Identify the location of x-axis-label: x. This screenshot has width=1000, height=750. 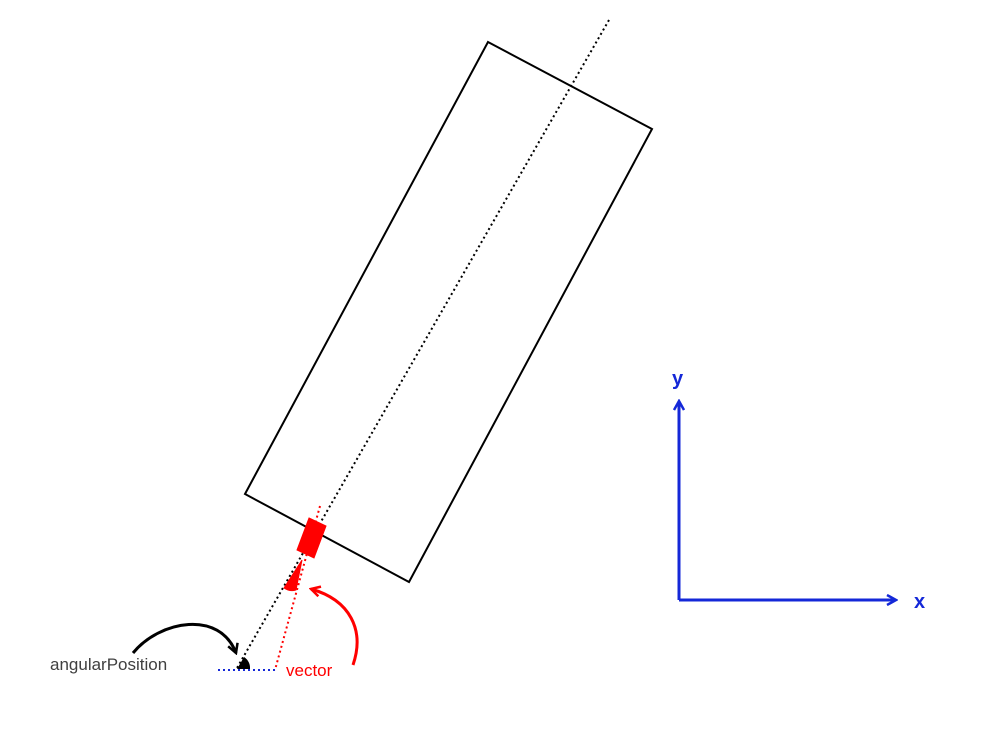
(919, 602).